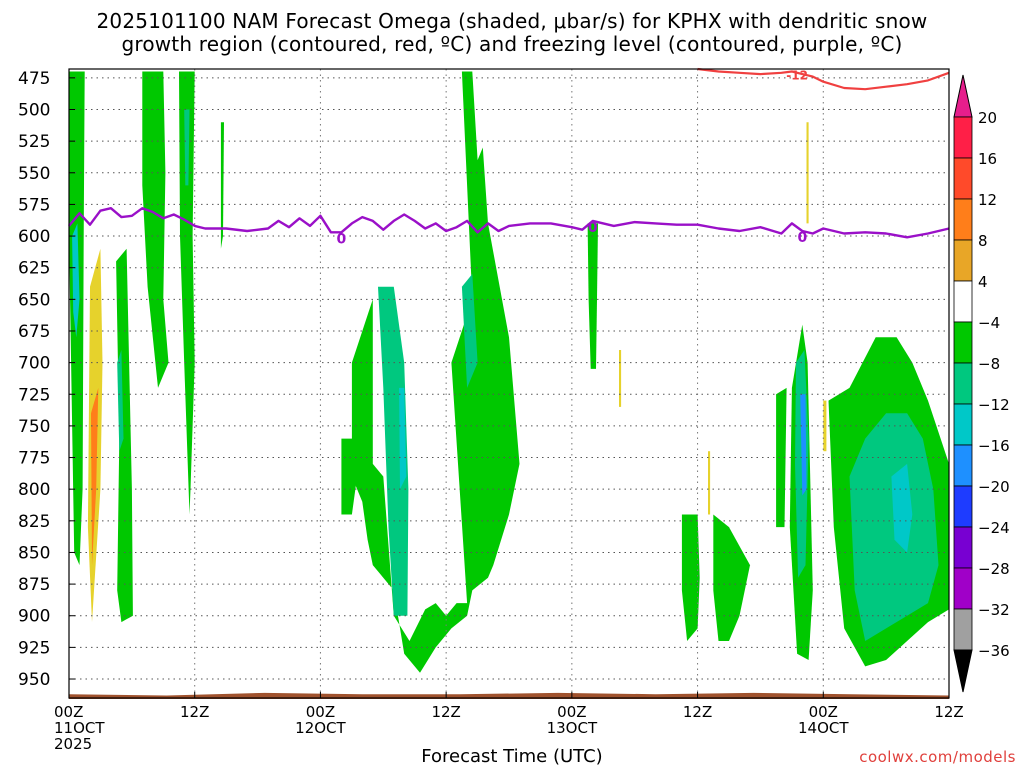  What do you see at coordinates (34, 300) in the screenshot?
I see `y-tick-label: 650` at bounding box center [34, 300].